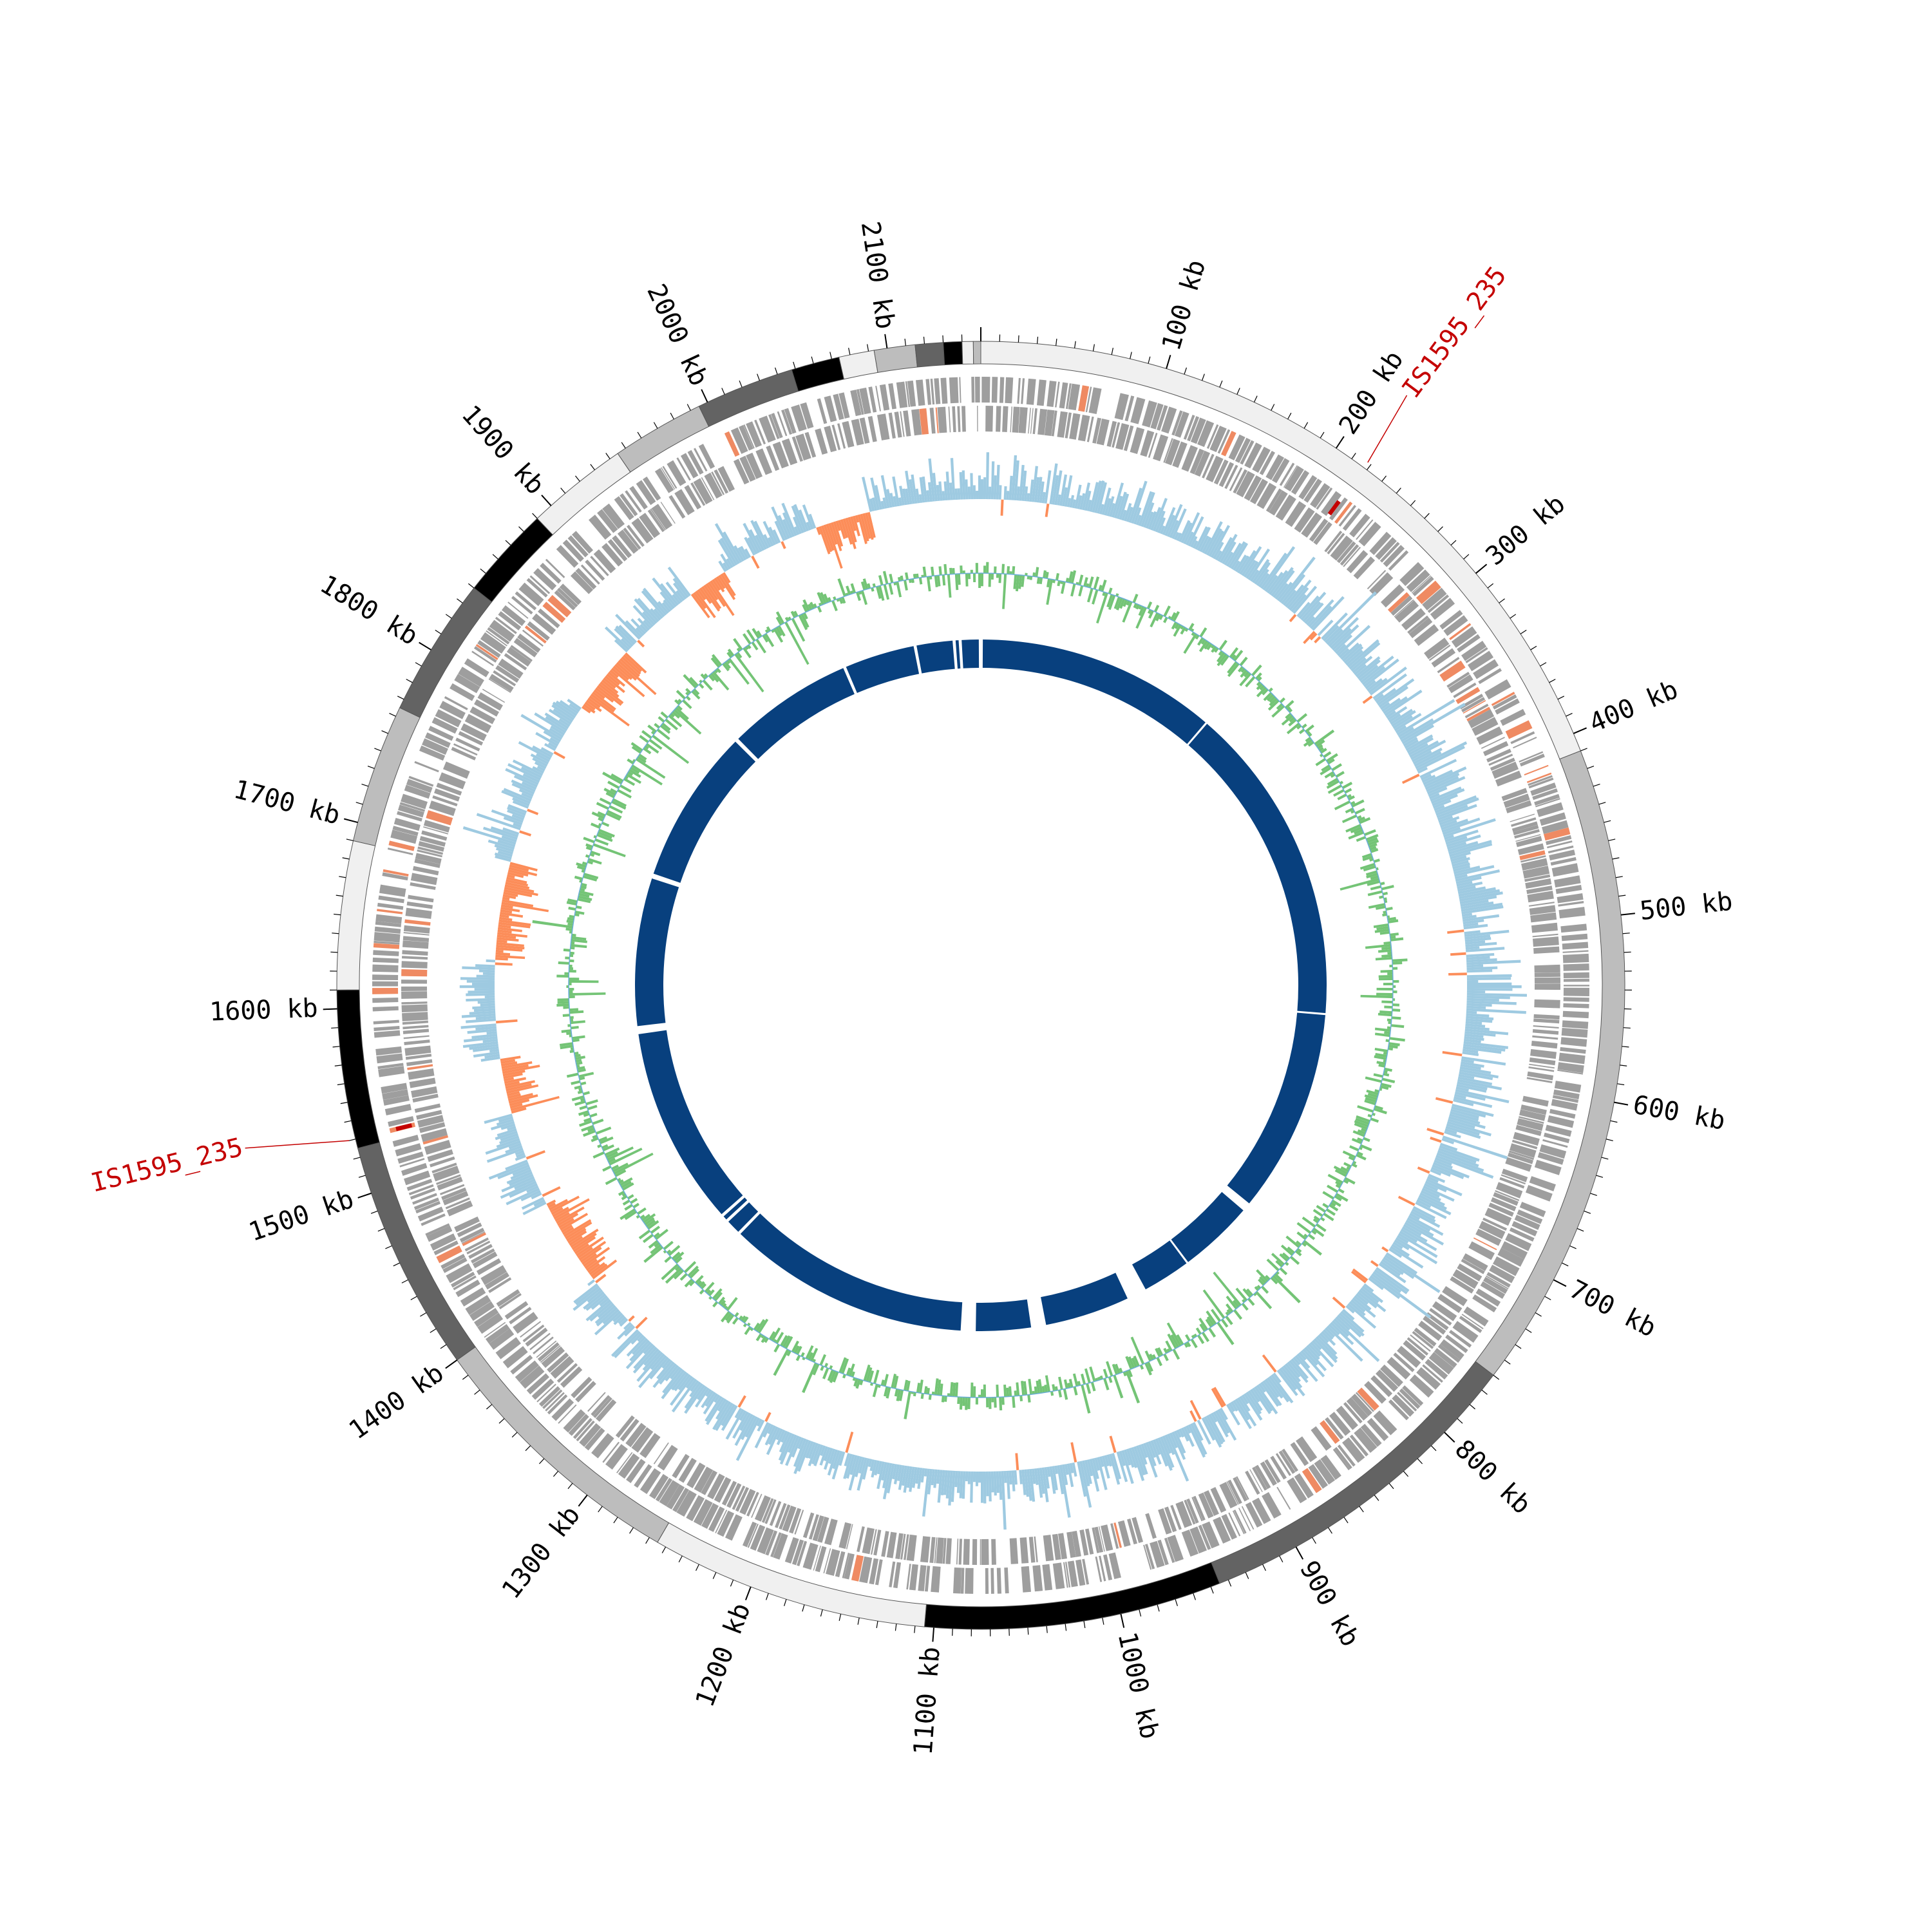 The image size is (1932, 1932). I want to click on alignment-block, so click(971, 653).